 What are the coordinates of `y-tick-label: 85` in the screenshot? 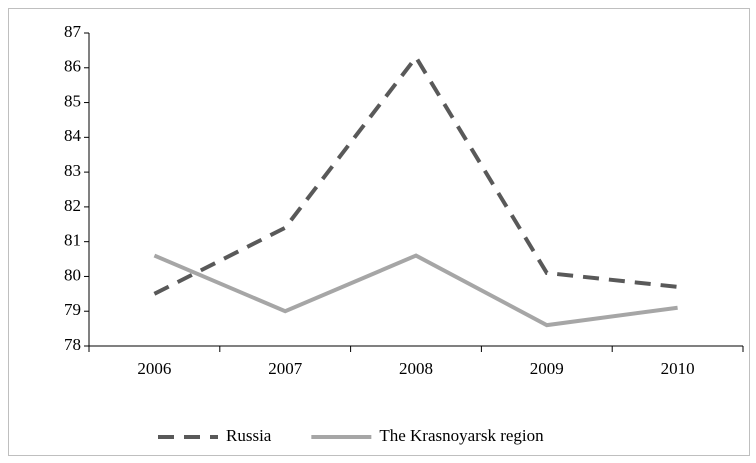 It's located at (72, 100).